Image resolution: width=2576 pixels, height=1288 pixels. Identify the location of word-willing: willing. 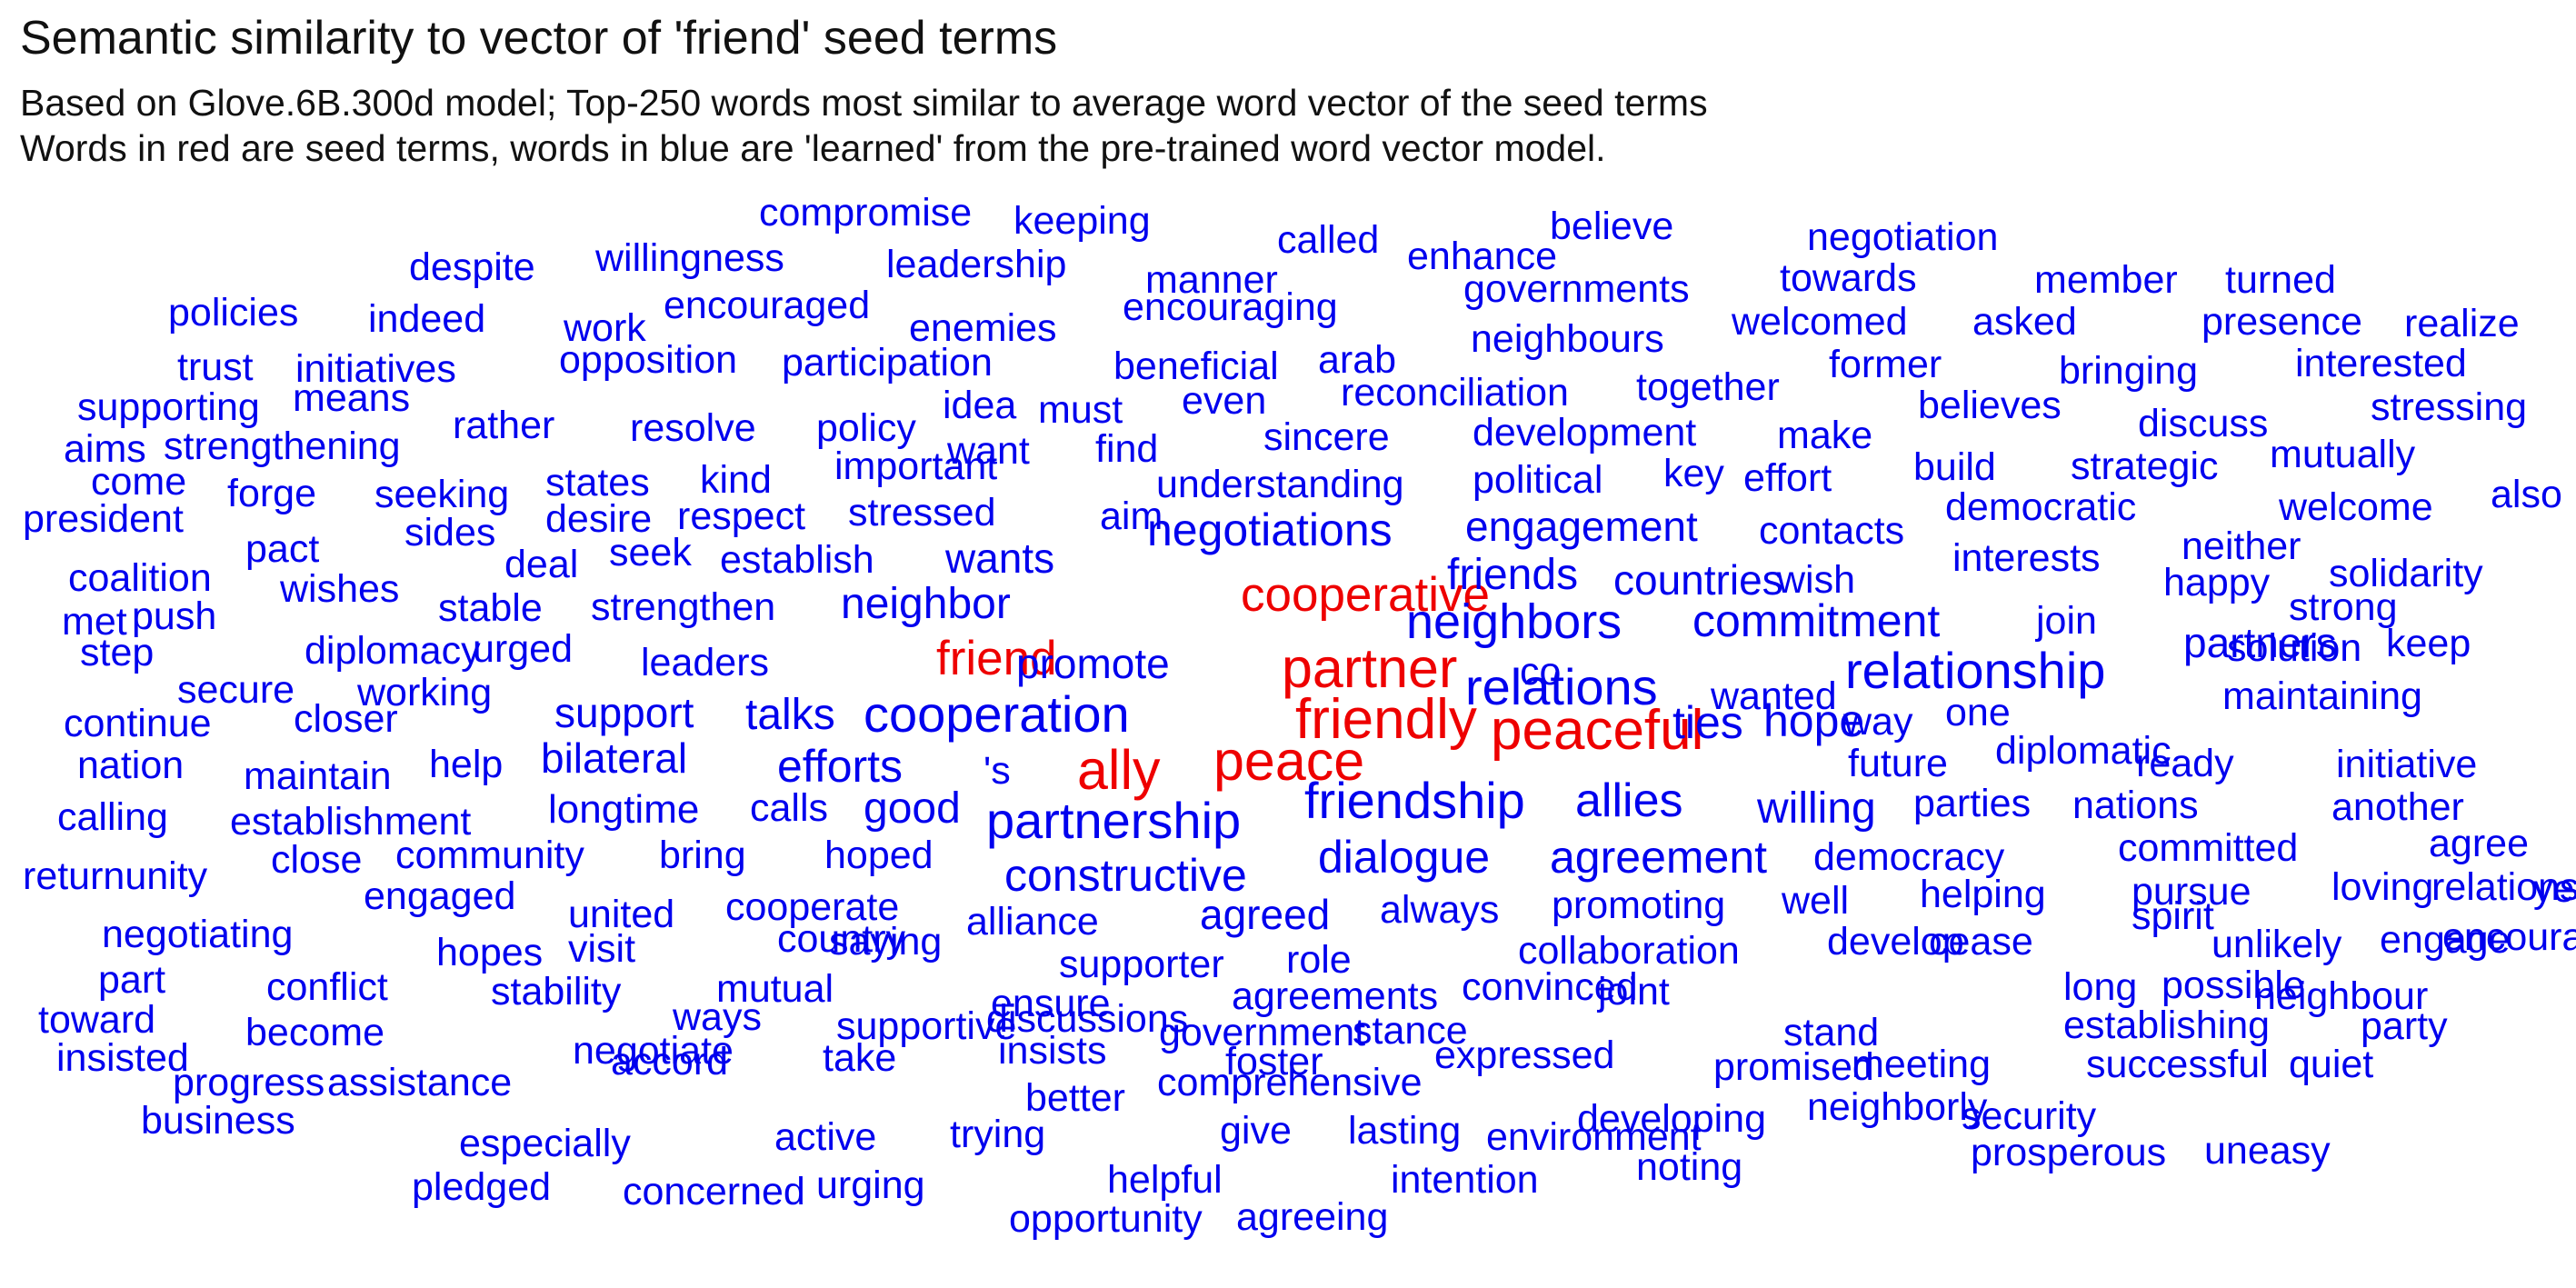
(1816, 808).